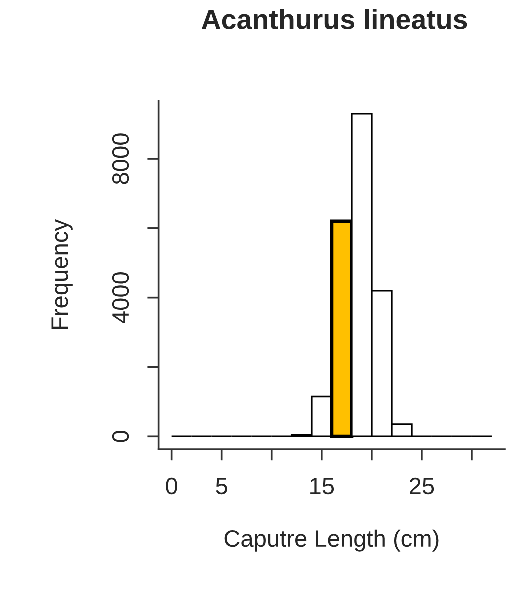  What do you see at coordinates (121, 159) in the screenshot?
I see `y-tick-label: 8000` at bounding box center [121, 159].